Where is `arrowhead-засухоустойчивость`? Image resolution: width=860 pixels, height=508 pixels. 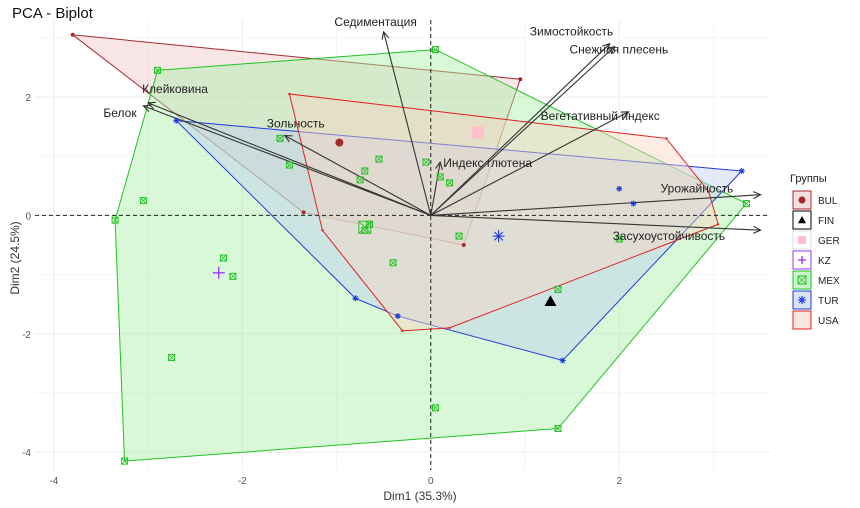
arrowhead-засухоустойчивость is located at coordinates (757, 229).